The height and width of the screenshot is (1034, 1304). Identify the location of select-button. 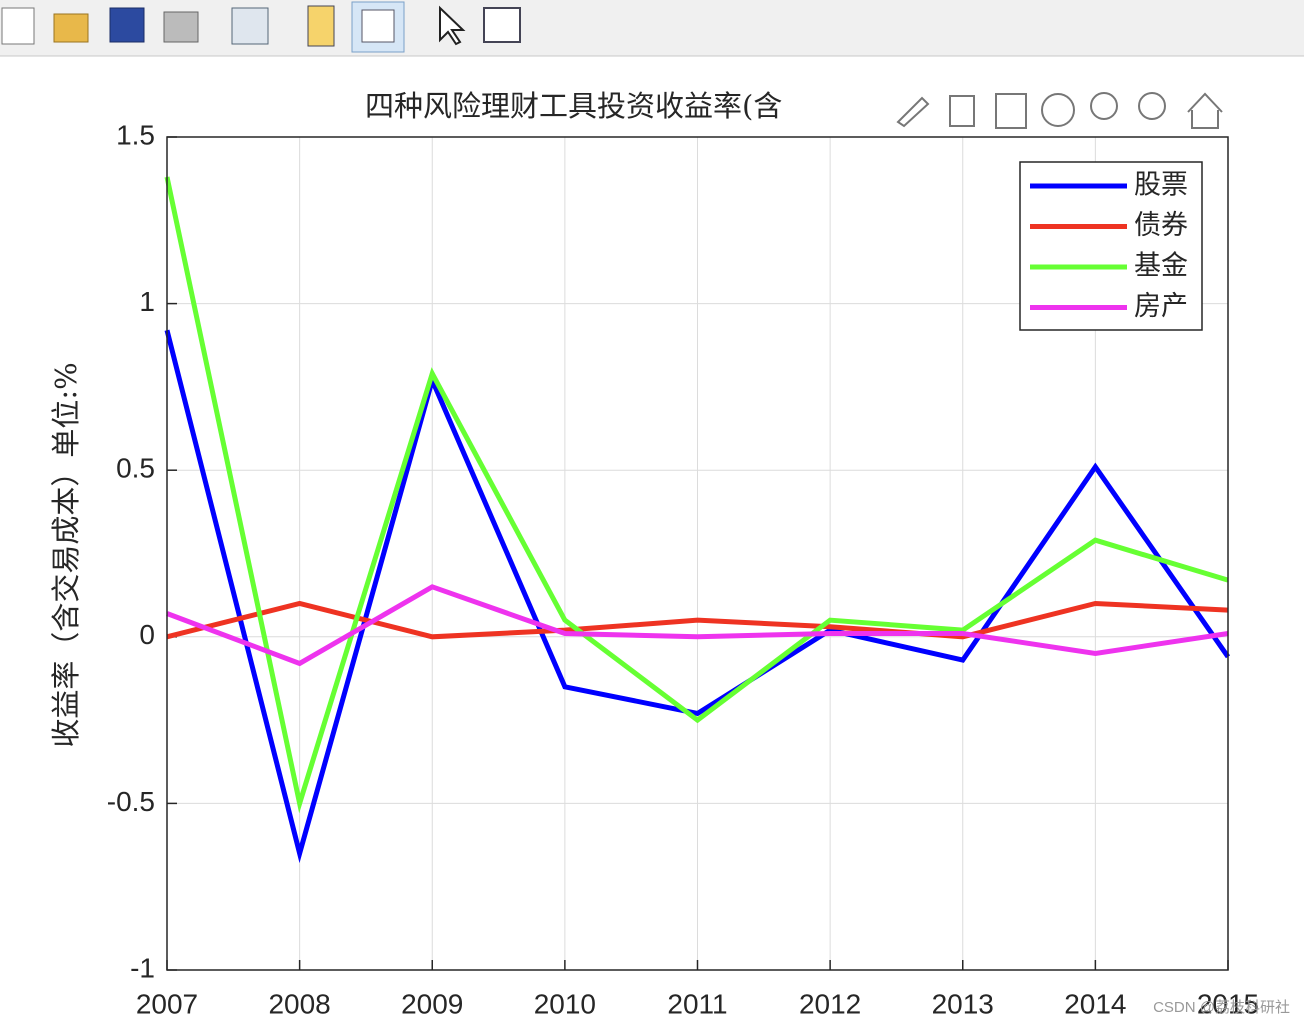
(452, 25).